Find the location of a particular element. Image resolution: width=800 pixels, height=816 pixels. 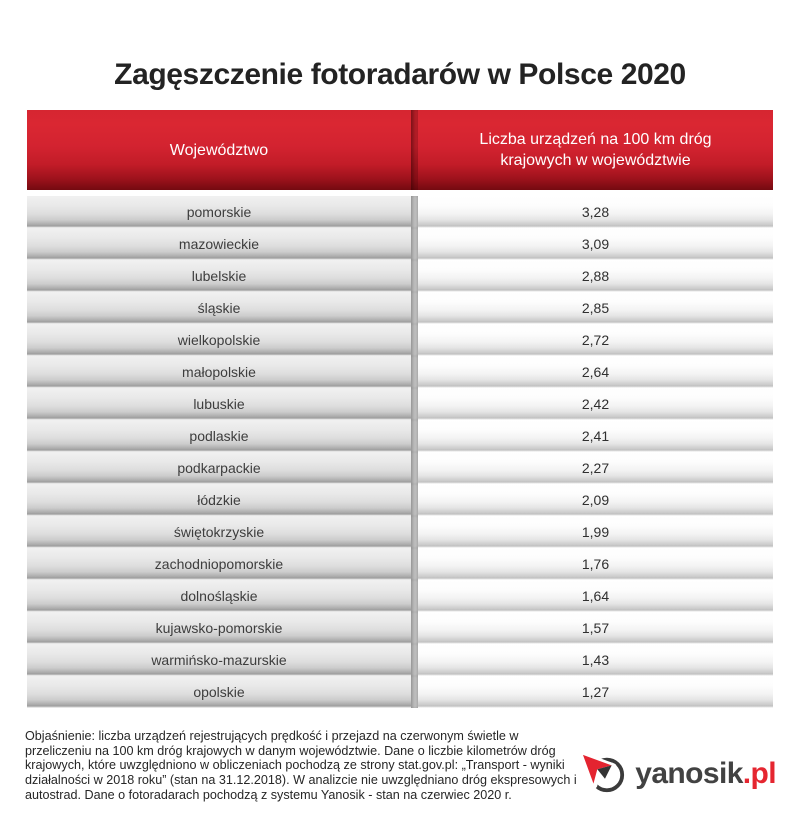

table-row: opolskie 1,27 is located at coordinates (400, 692).